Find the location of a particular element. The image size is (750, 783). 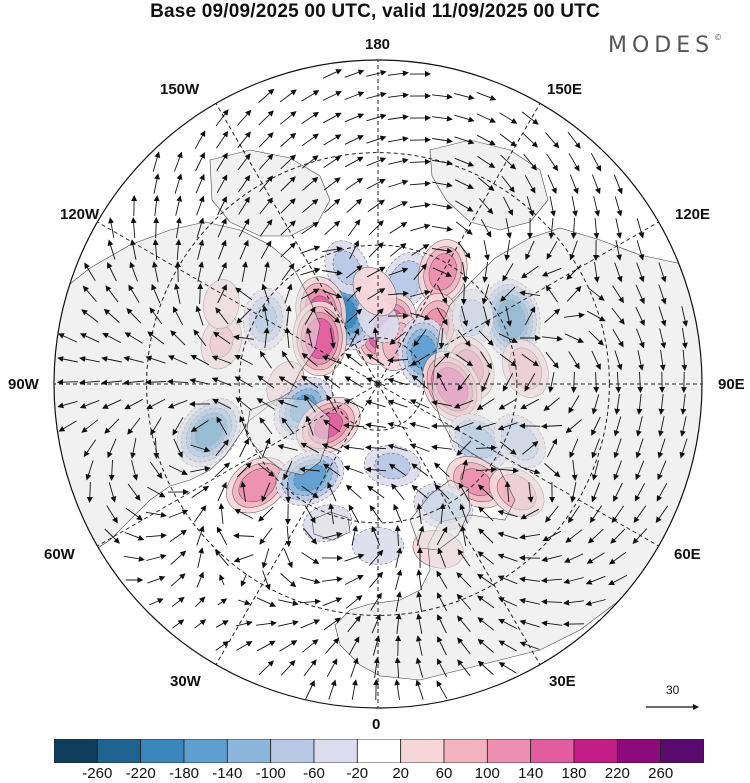

colorbar is located at coordinates (379, 751).